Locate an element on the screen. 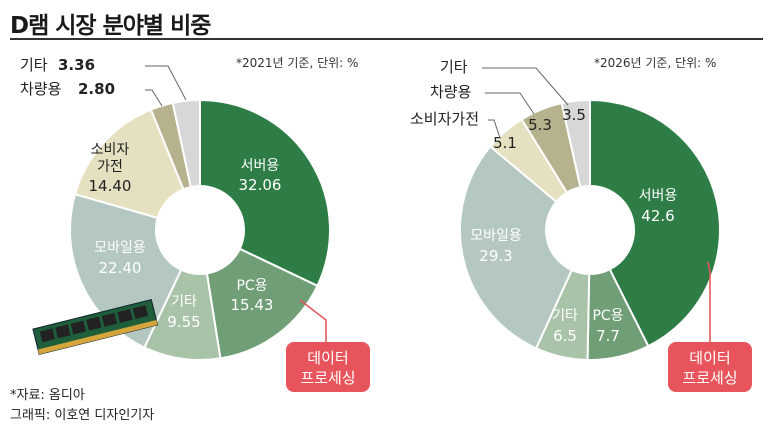 The width and height of the screenshot is (773, 428). slice-value-server: 32.06 is located at coordinates (260, 185).